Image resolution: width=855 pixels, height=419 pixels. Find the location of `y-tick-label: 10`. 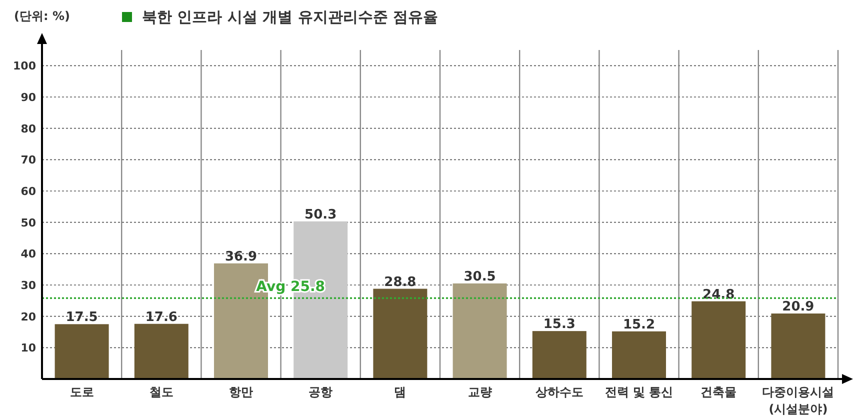

y-tick-label: 10 is located at coordinates (28, 348).